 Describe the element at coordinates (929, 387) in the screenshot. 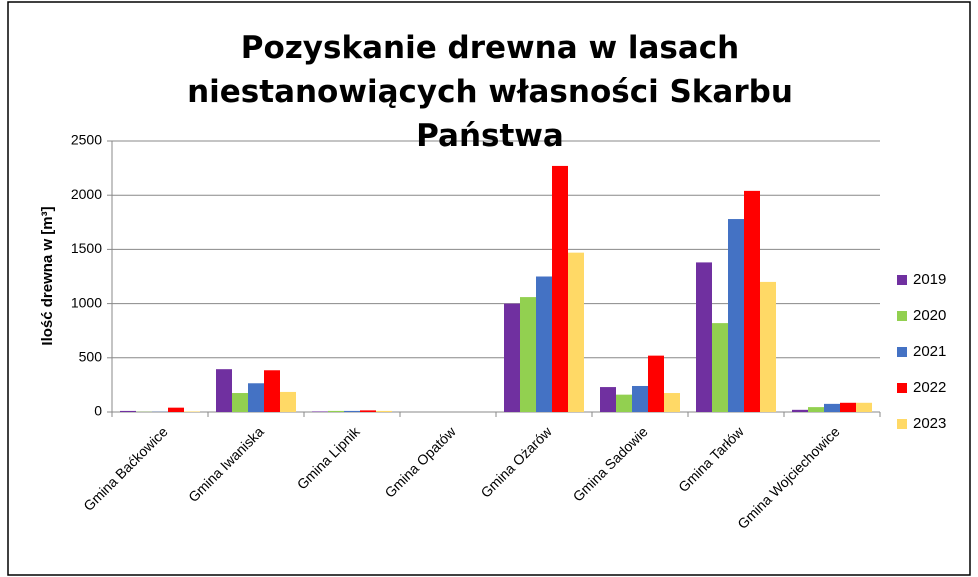

I see `legend-label: 2022` at that location.